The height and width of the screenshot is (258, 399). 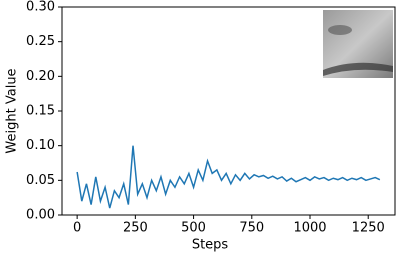 I want to click on y-tick-label: 0.30, so click(x=40, y=7).